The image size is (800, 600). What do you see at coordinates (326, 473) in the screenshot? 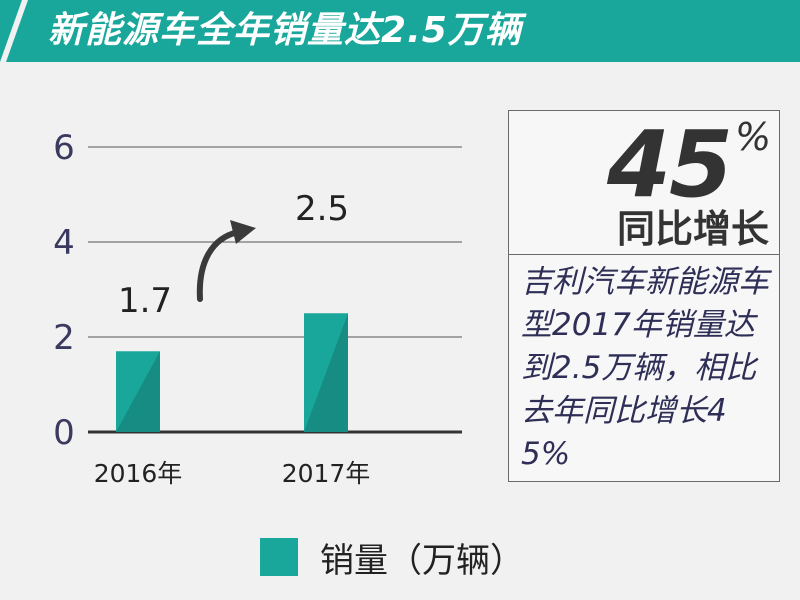
I see `x-category-label: 2017年` at bounding box center [326, 473].